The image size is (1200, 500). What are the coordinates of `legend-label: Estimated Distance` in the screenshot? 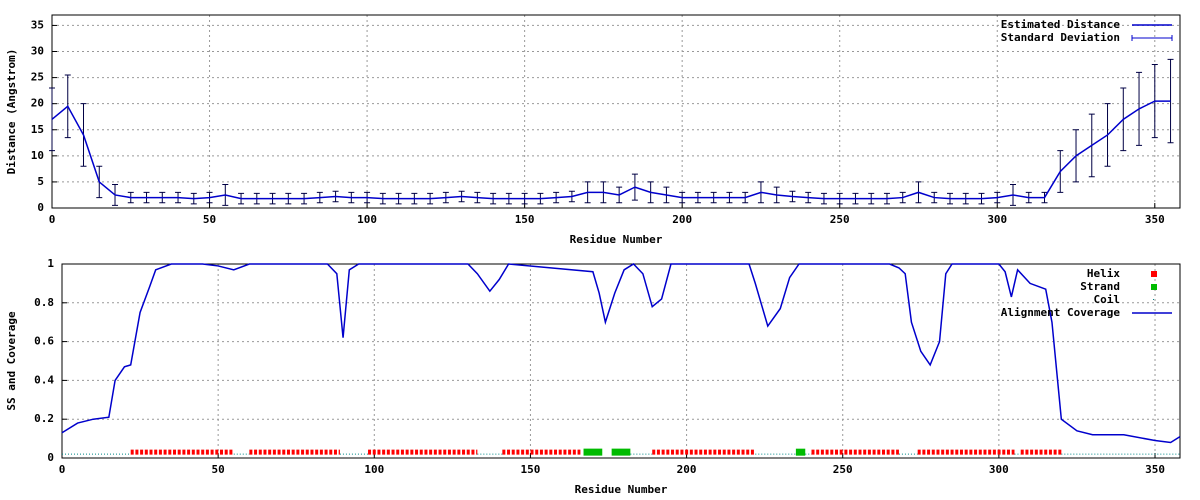 It's located at (1061, 24).